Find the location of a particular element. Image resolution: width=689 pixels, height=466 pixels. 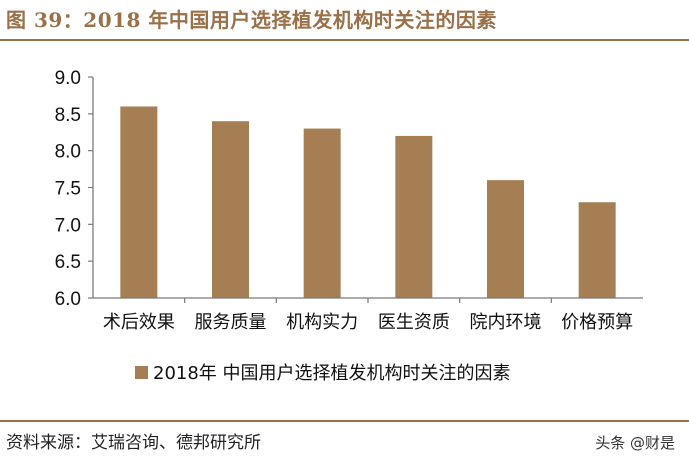

y-axis-ticks: 6.0 6.5 7.0 7.5 8.0 8.5 9.0 is located at coordinates (68, 189).